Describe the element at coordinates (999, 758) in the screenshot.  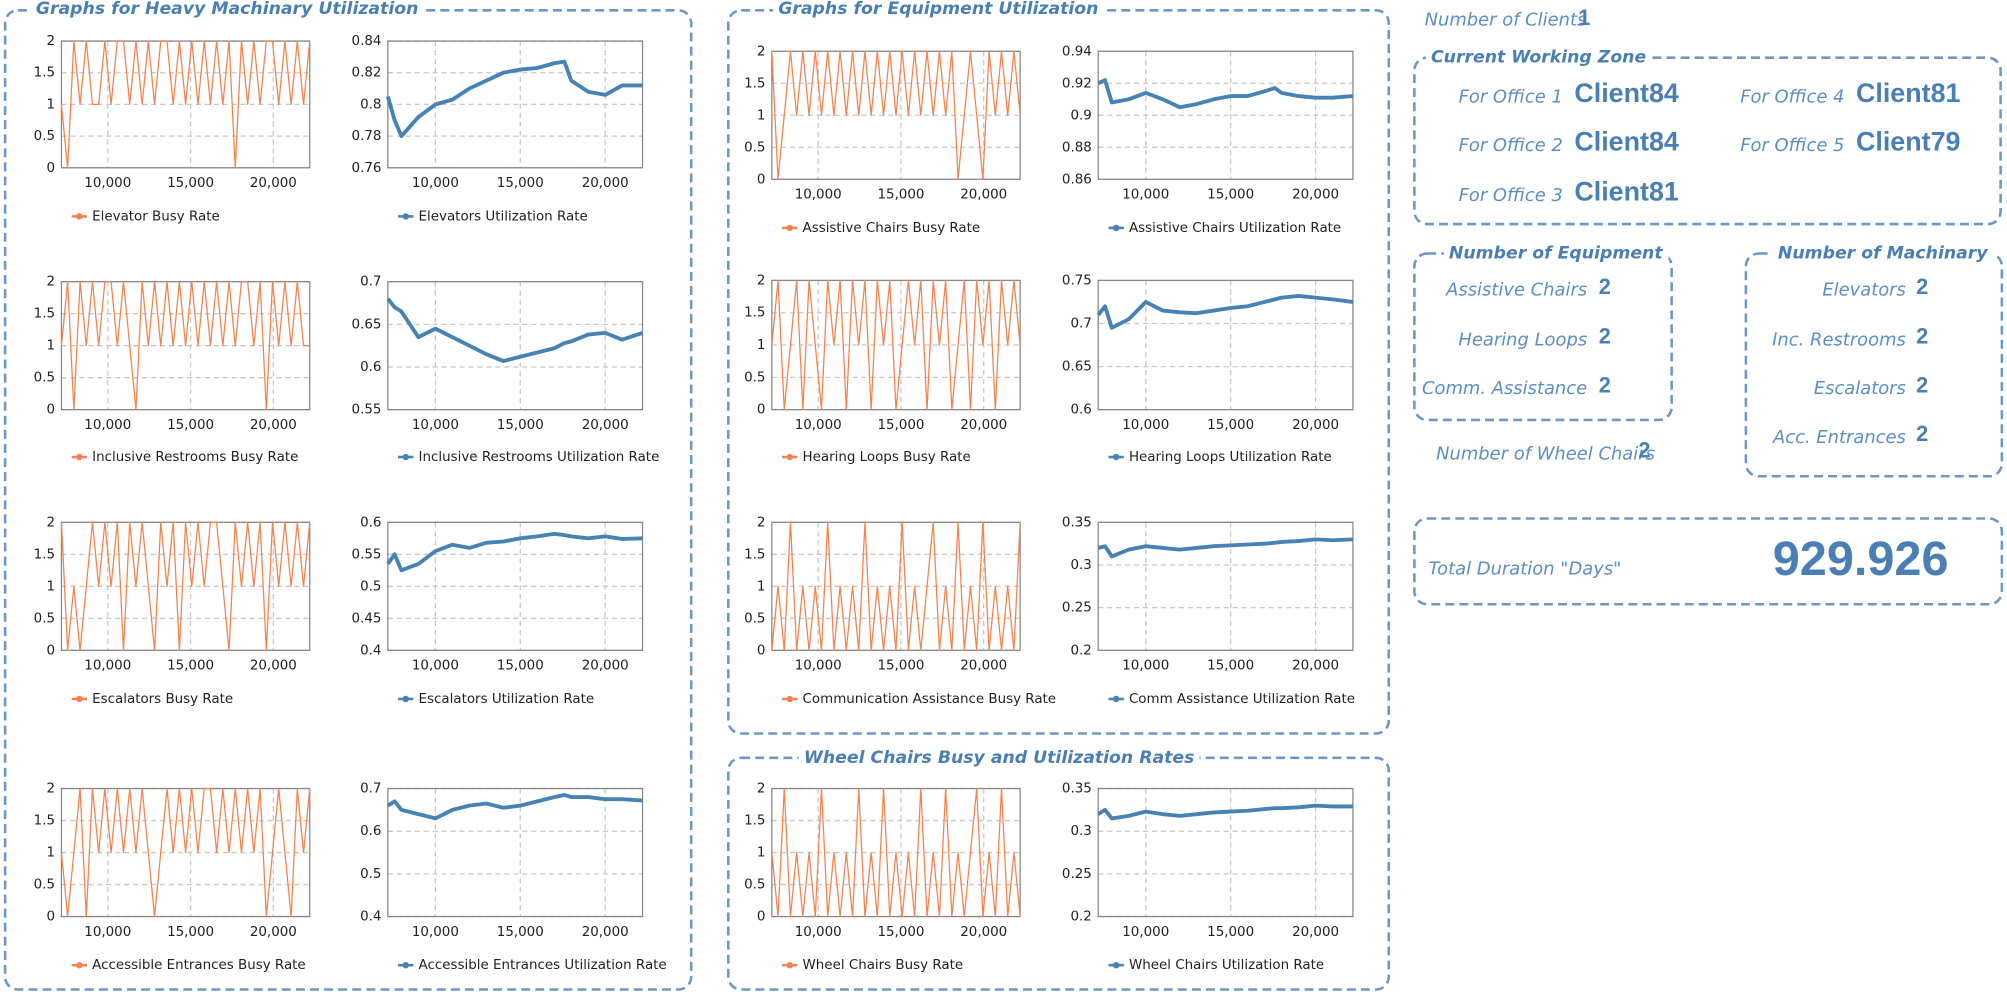
I see `panel-title: Wheel Chairs Busy and Utilization Rates` at that location.